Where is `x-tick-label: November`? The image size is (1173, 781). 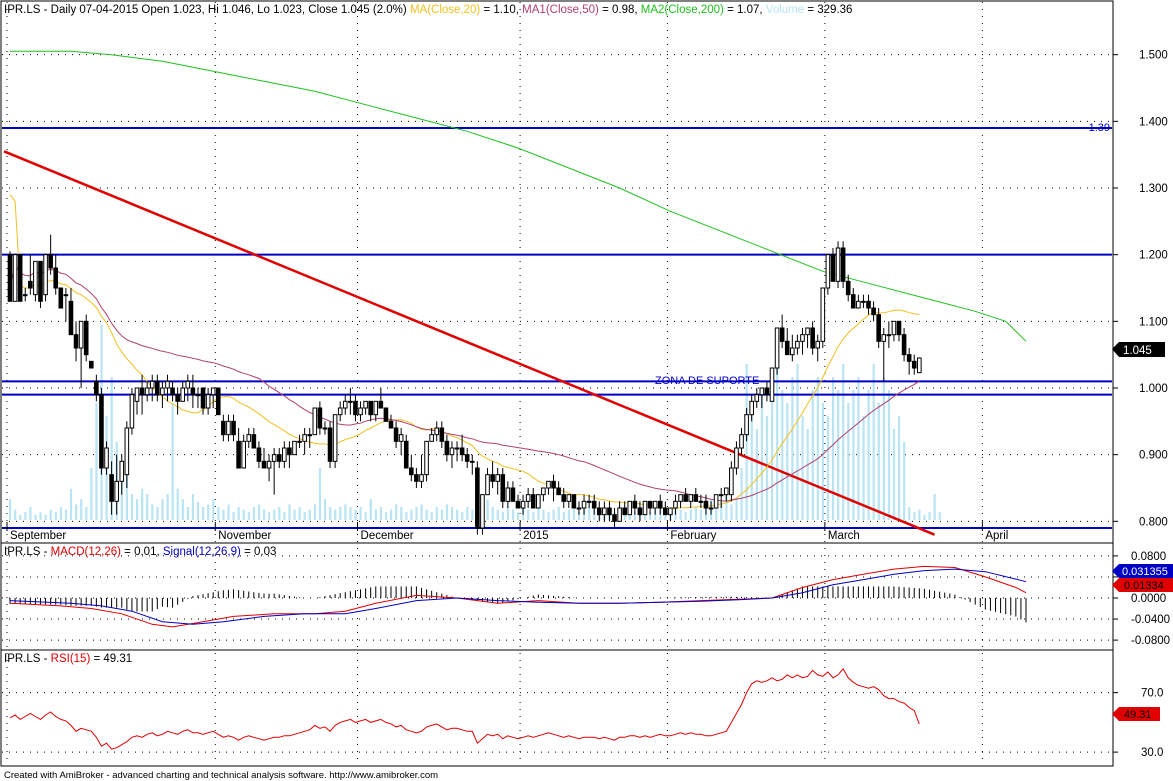
x-tick-label: November is located at coordinates (244, 536).